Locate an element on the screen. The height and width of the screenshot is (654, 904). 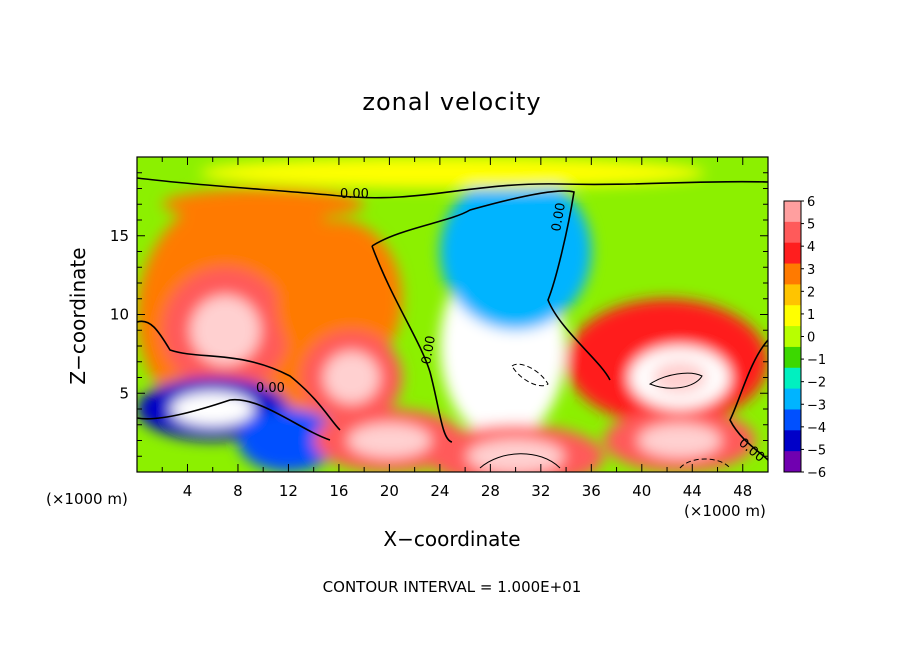
colorbar-tick-label: 0 is located at coordinates (811, 338).